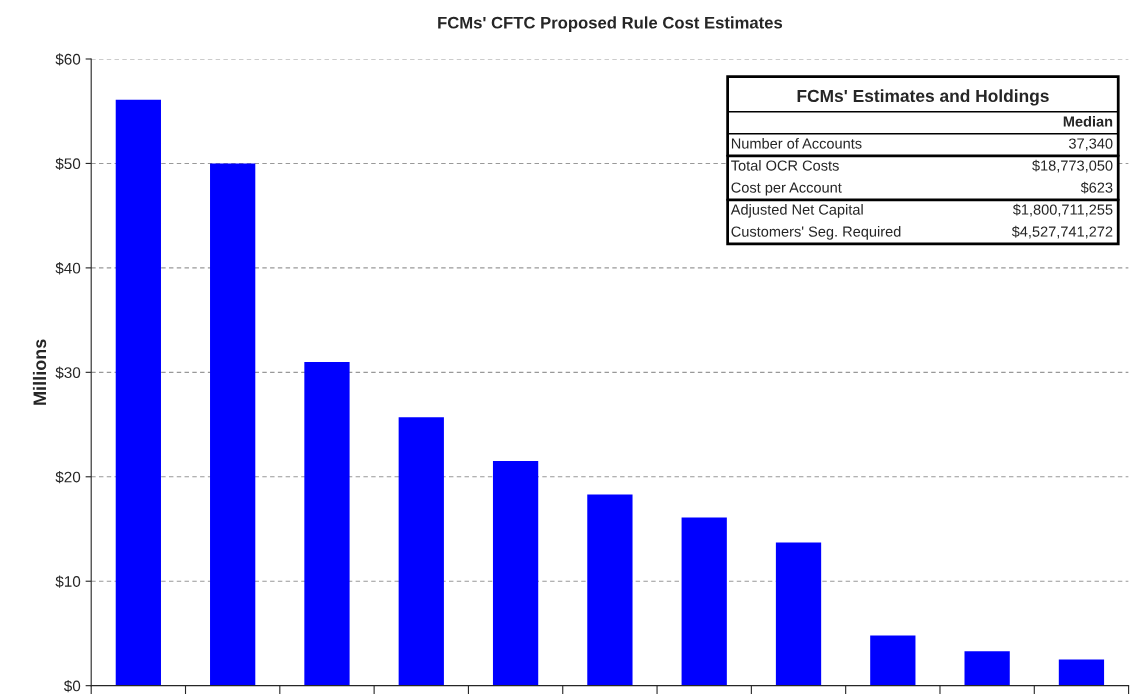  Describe the element at coordinates (68, 581) in the screenshot. I see `y-tick-label: $10` at that location.